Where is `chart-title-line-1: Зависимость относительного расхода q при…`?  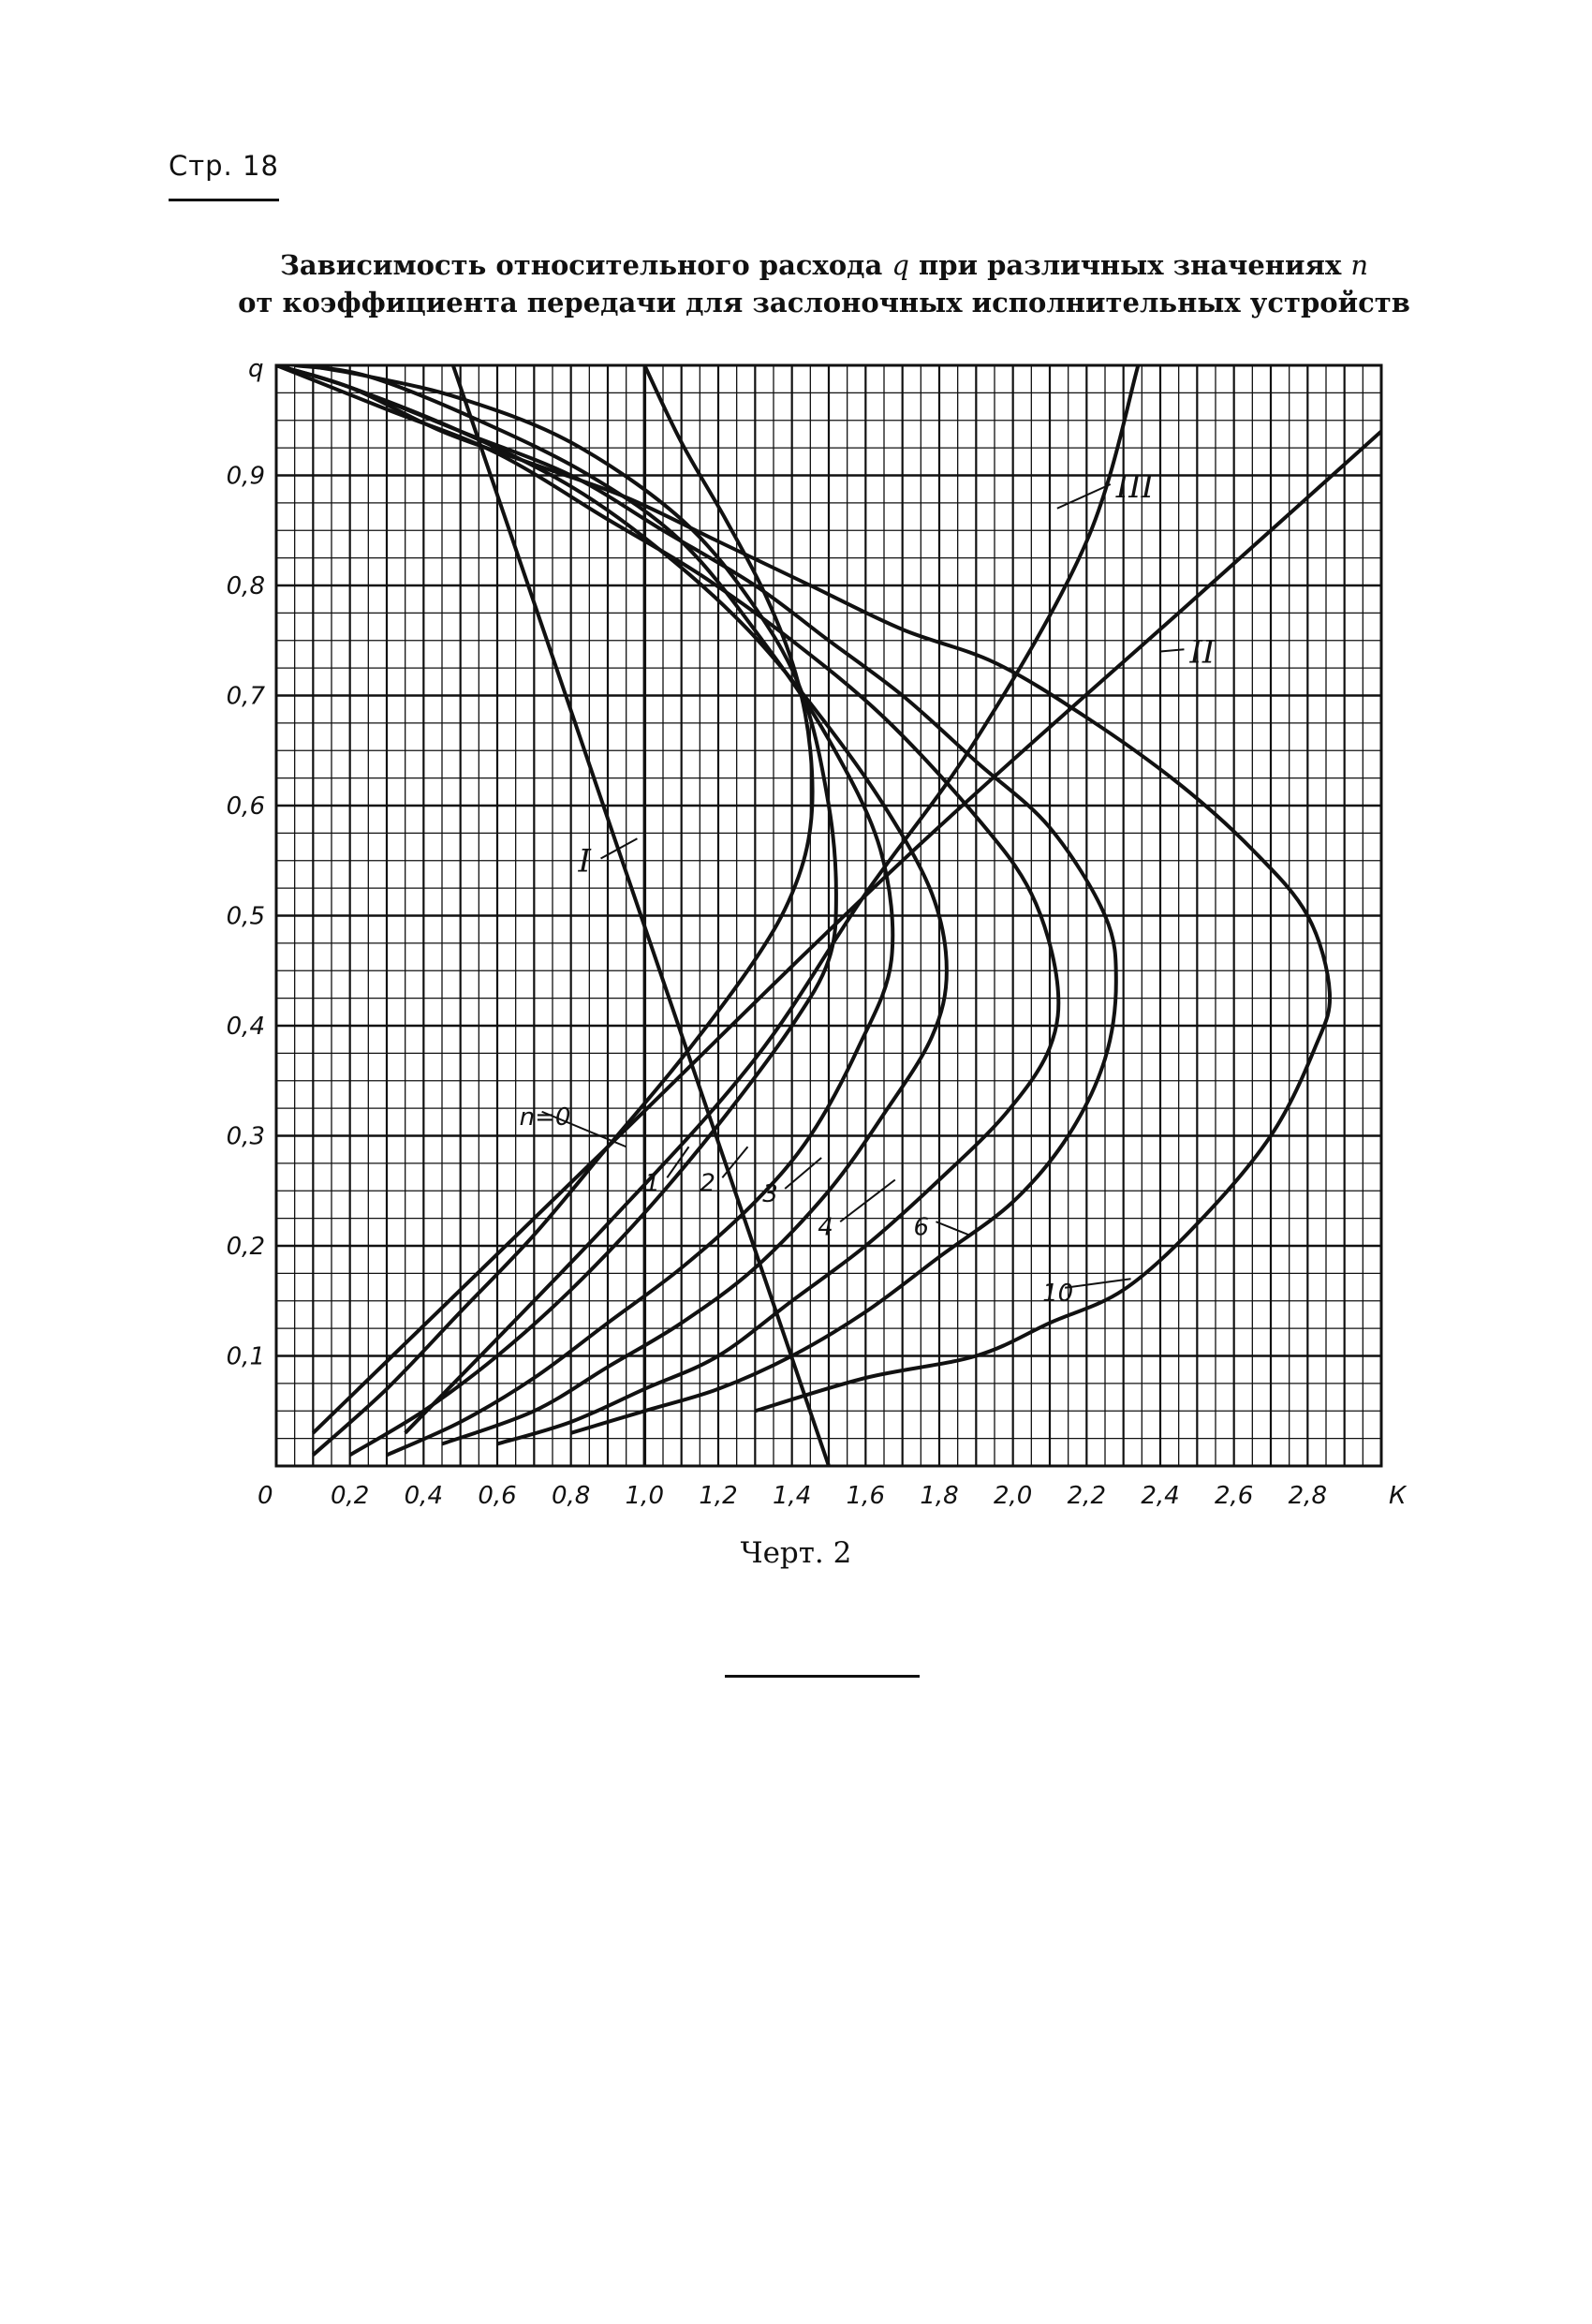 chart-title-line-1: Зависимость относительного расхода q при… is located at coordinates (824, 265).